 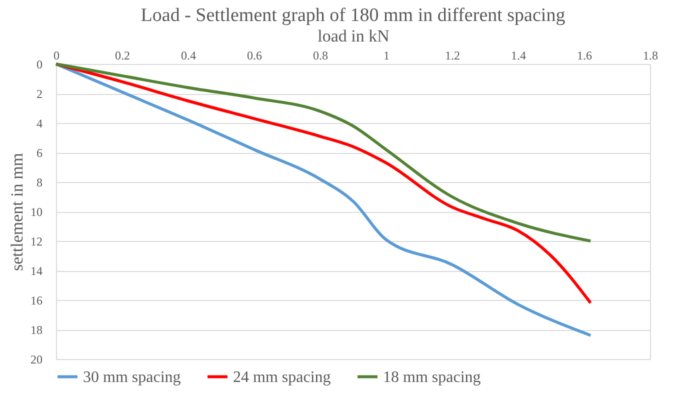 What do you see at coordinates (584, 55) in the screenshot?
I see `x-tick-label: 1.6` at bounding box center [584, 55].